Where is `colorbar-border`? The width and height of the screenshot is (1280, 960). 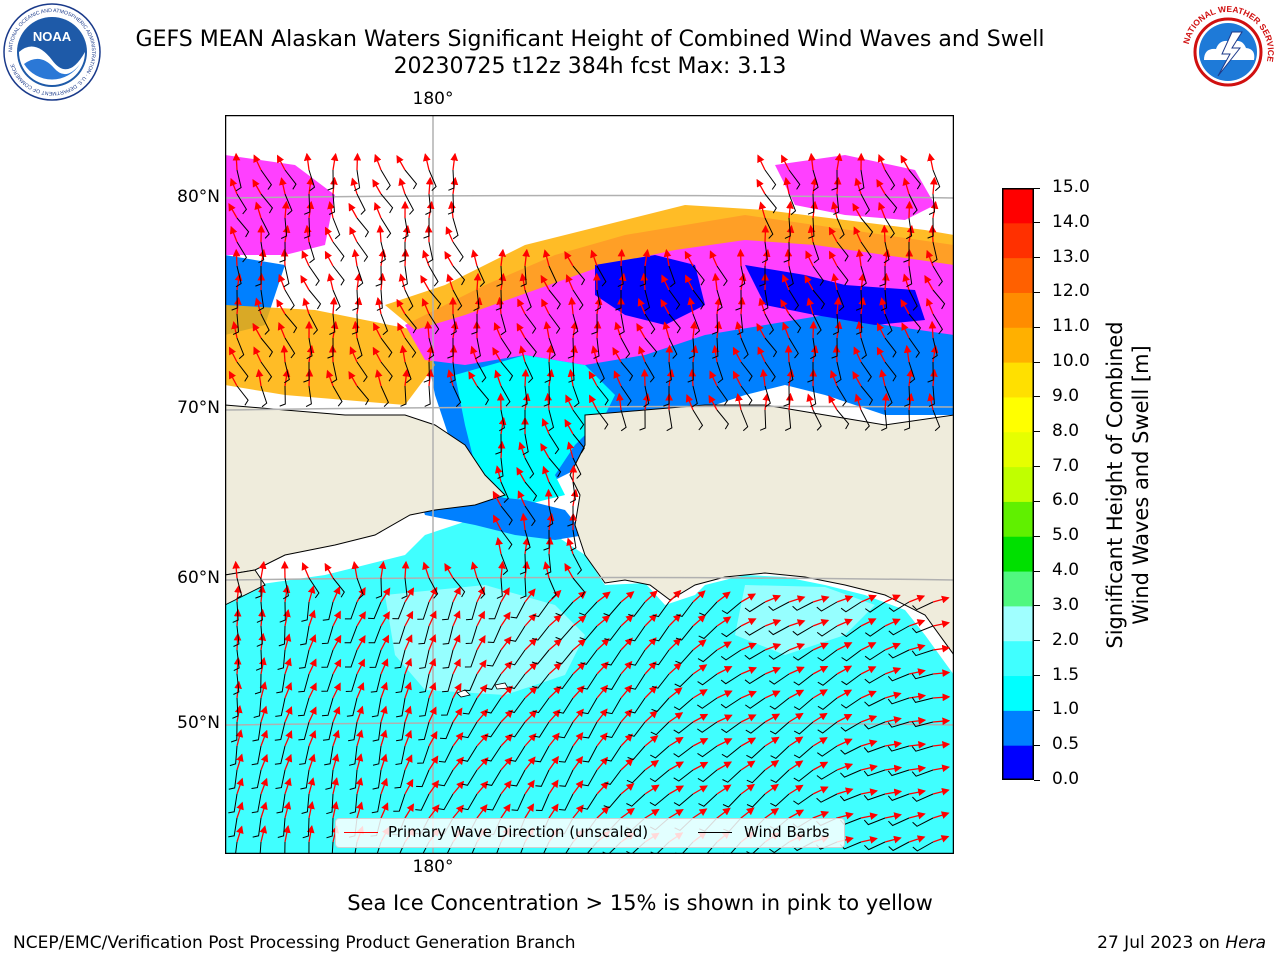 colorbar-border is located at coordinates (1018, 484).